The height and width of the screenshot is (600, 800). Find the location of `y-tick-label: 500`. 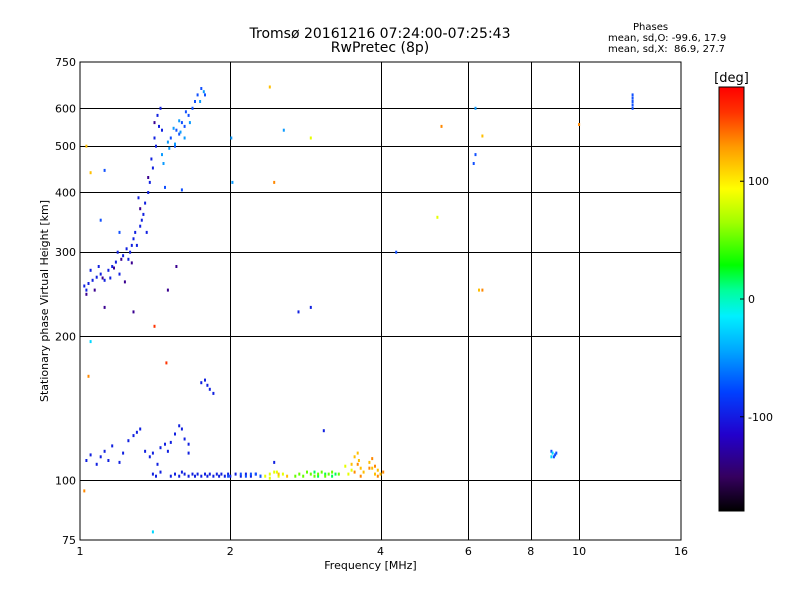

y-tick-label: 500 is located at coordinates (65, 146).